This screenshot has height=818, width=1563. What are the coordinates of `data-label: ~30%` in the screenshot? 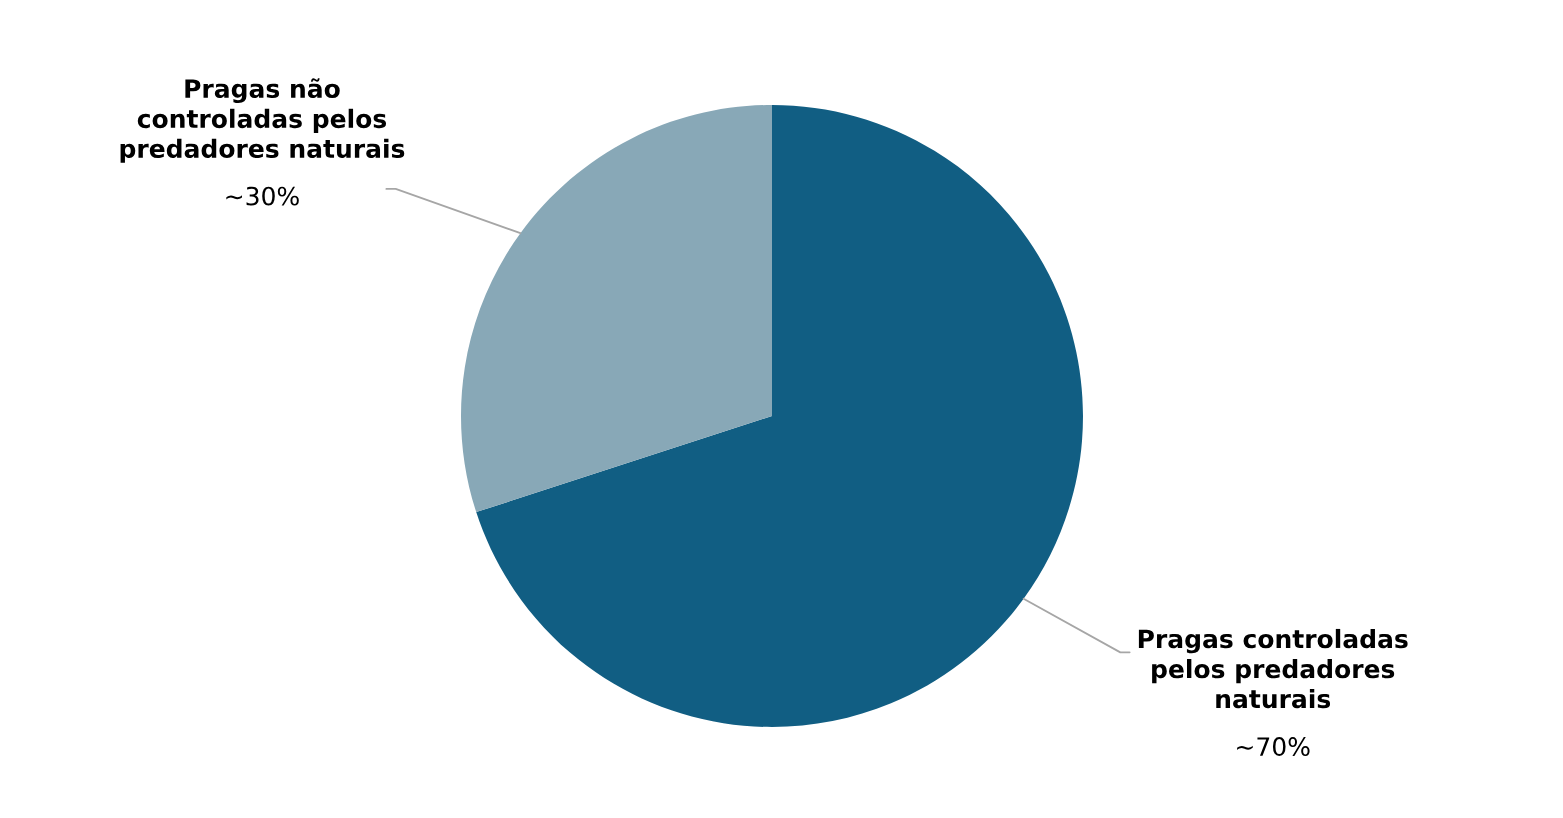 It's located at (262, 196).